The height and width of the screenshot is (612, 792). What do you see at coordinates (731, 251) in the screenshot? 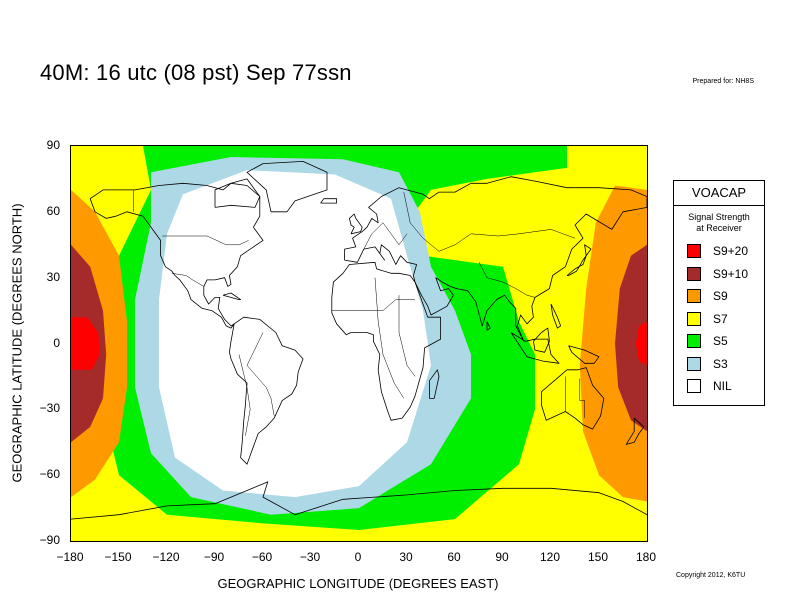
I see `legend-item-label: S9+20` at bounding box center [731, 251].